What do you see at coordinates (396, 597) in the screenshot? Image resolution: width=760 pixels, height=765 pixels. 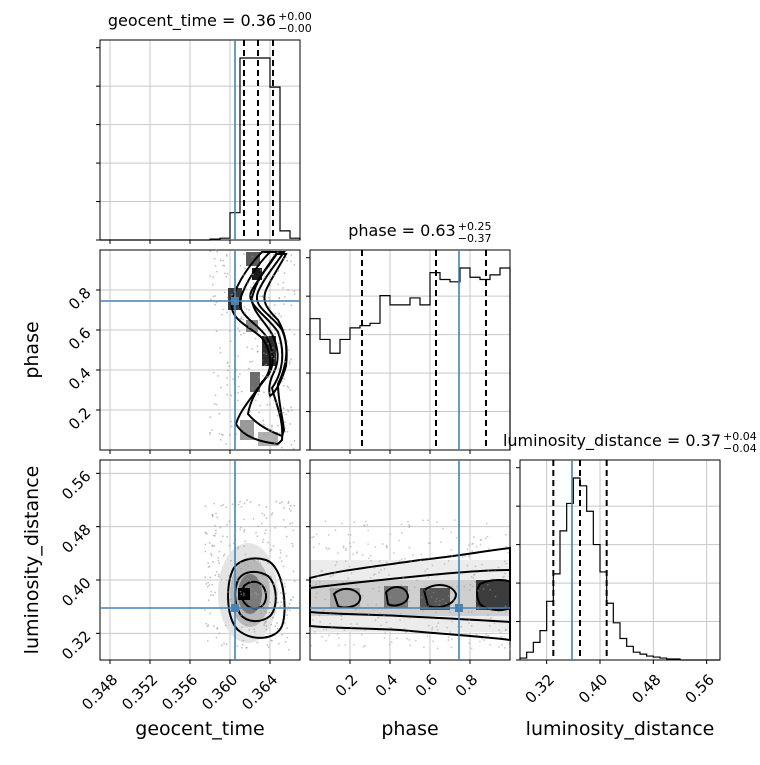 I see `density-cell` at bounding box center [396, 597].